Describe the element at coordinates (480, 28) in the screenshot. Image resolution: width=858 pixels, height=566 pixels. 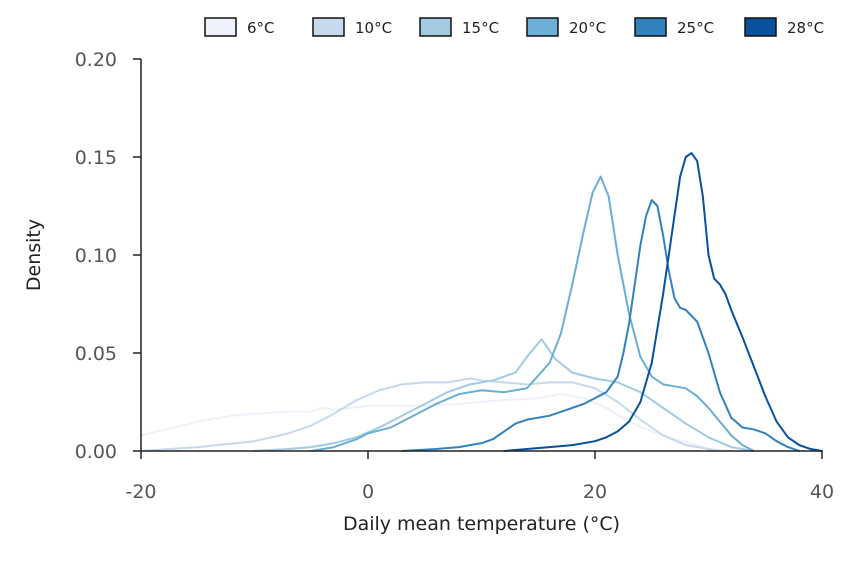
I see `legend-label: 15°C` at that location.